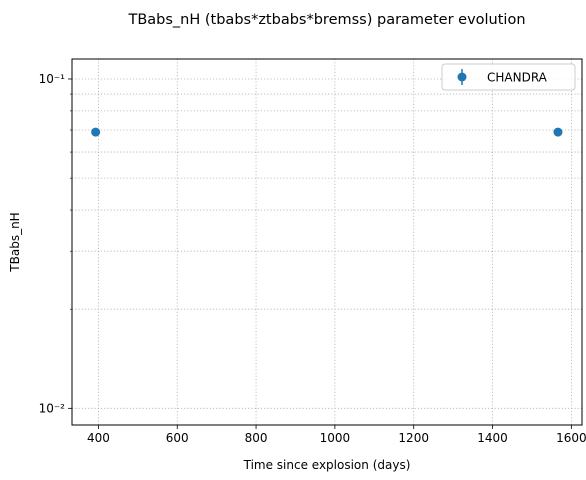  I want to click on x-tick-label: 800, so click(256, 438).